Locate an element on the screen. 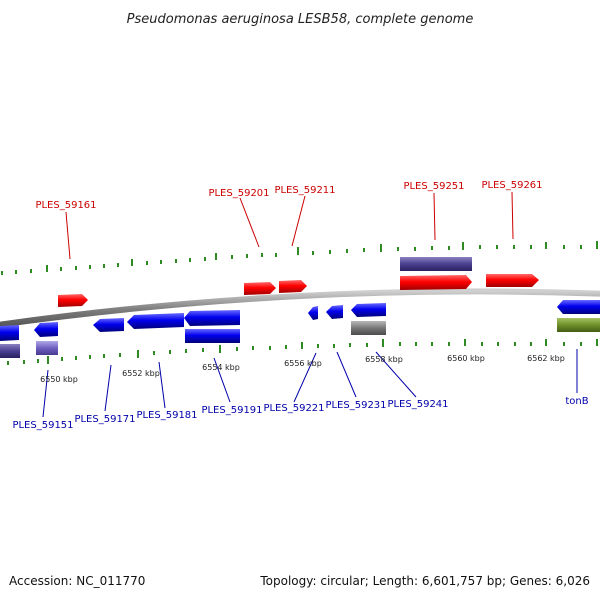 The image size is (600, 600). gene-ples-59151-homolog is located at coordinates (47, 348).